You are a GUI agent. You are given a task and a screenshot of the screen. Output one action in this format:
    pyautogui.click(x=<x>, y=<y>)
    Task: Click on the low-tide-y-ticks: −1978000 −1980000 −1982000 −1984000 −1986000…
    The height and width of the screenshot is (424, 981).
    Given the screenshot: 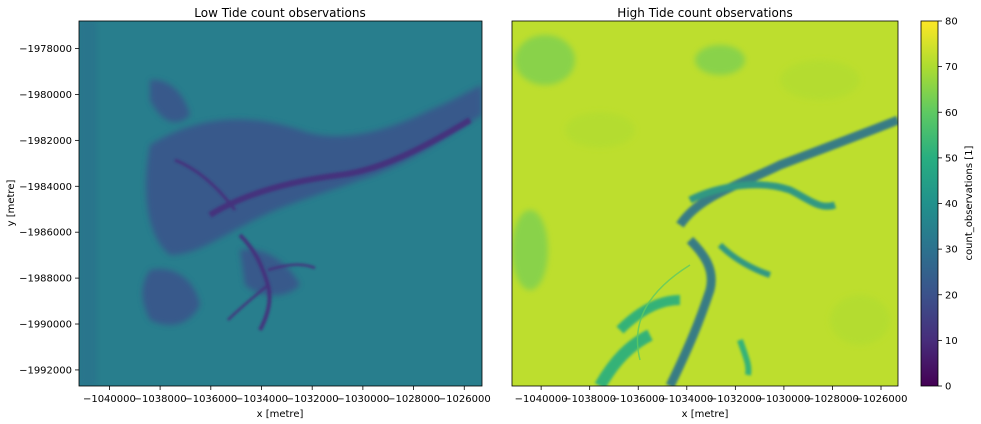 What is the action you would take?
    pyautogui.click(x=49, y=210)
    